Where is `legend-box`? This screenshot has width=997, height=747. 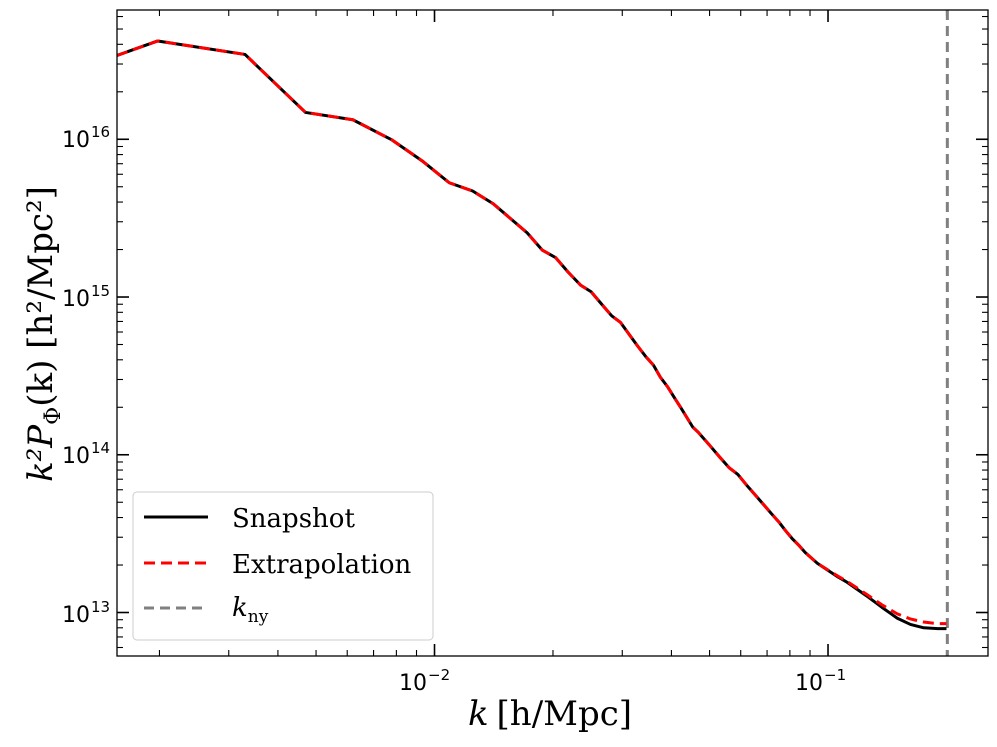 legend-box is located at coordinates (283, 566).